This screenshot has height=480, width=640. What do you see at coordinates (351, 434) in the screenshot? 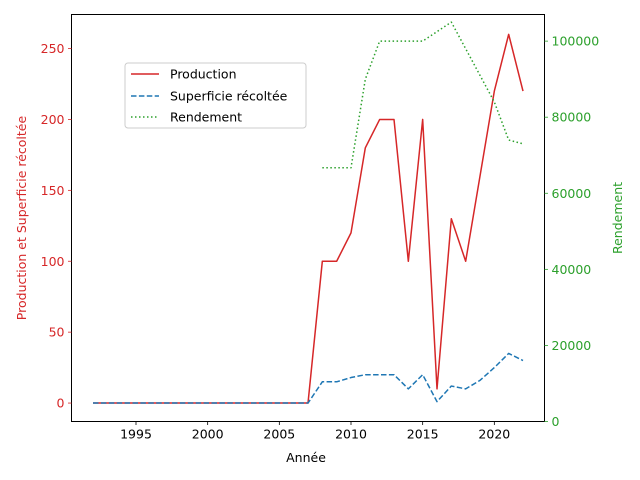
I see `x-tick-label: 2010` at bounding box center [351, 434].